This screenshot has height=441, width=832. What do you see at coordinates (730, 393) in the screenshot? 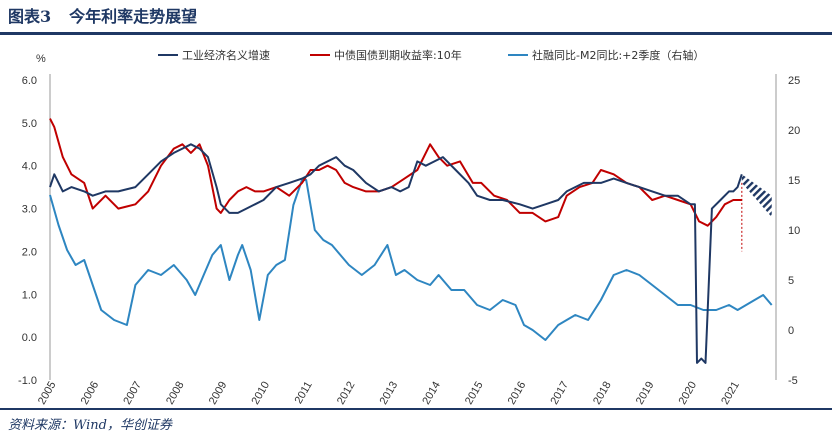
I see `x-tick-label: 2021` at bounding box center [730, 393].